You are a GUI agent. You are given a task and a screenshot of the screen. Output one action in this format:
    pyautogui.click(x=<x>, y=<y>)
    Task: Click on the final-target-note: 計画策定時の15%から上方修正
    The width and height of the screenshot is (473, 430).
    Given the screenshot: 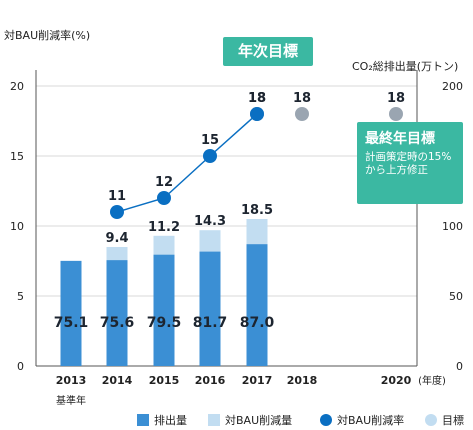 What is the action you would take?
    pyautogui.click(x=408, y=163)
    